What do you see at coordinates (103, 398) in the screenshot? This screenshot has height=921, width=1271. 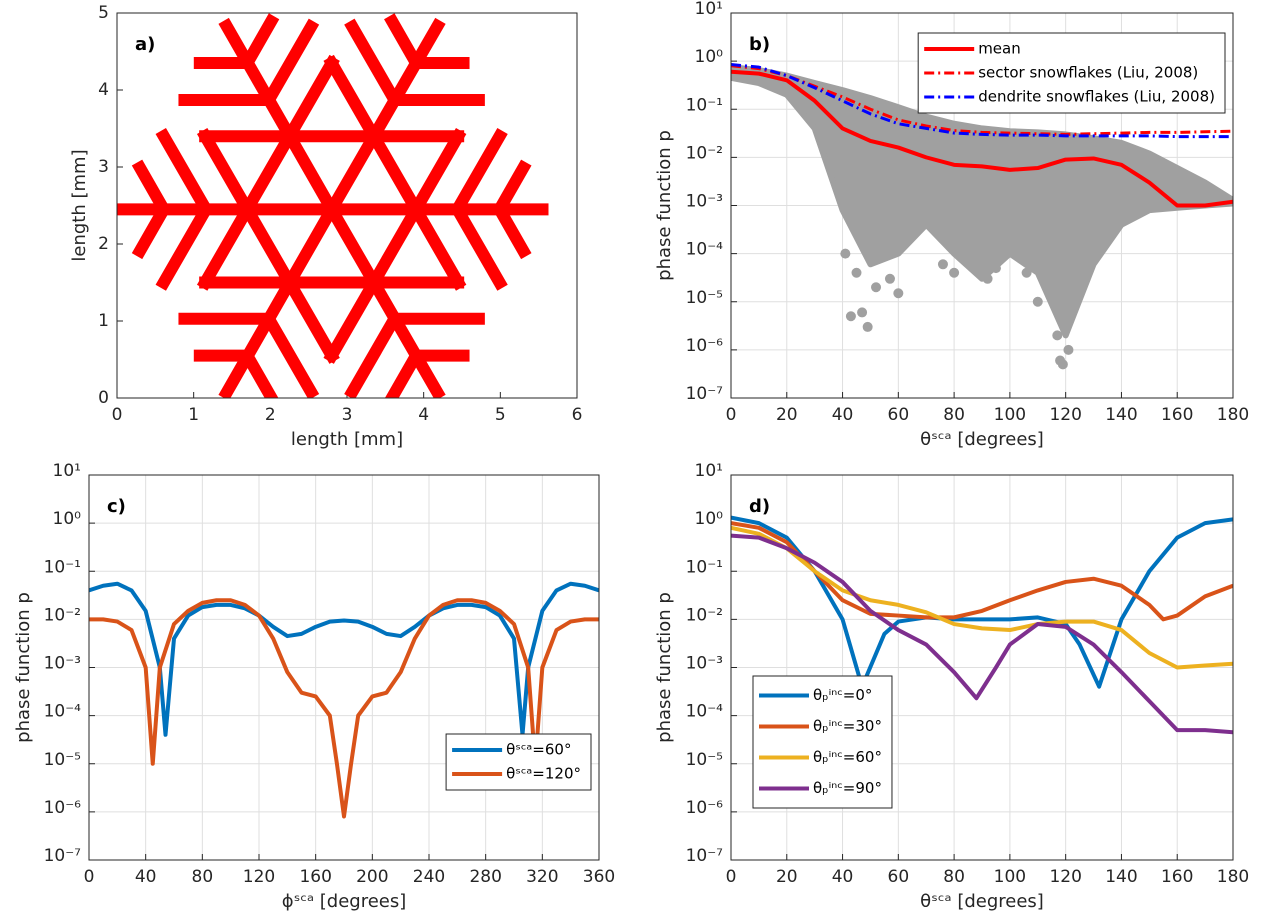 I see `y-tick-label: 0` at bounding box center [103, 398].